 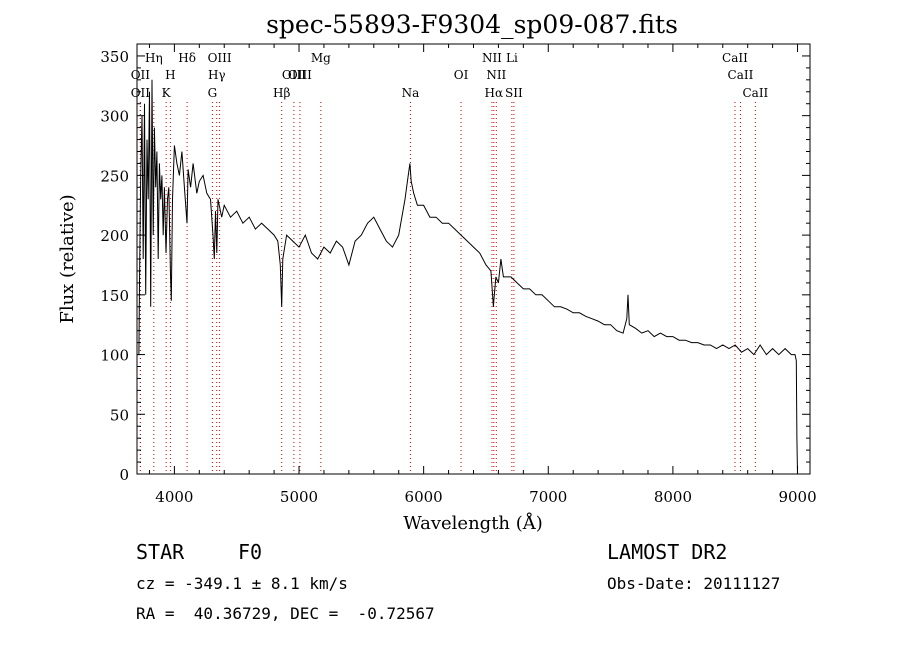 What do you see at coordinates (472, 24) in the screenshot?
I see `chart-title: spec-55893-F9304_sp09-087.fits` at bounding box center [472, 24].